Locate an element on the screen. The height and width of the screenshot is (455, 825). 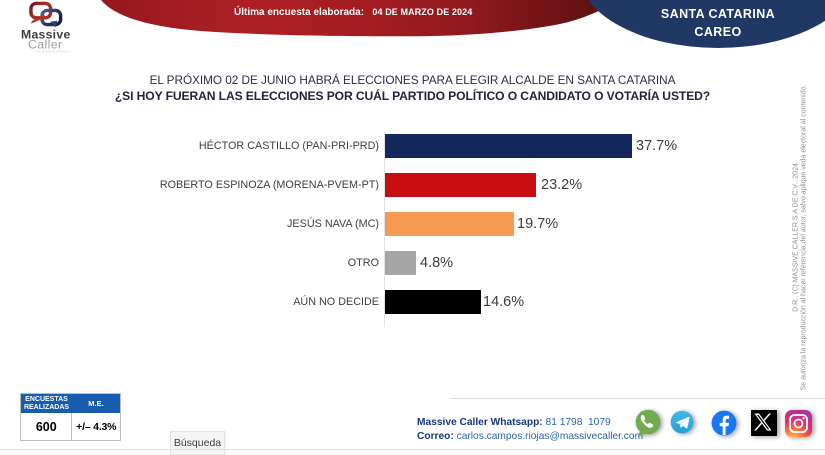
svg-text: Caller is located at coordinates (45, 45).